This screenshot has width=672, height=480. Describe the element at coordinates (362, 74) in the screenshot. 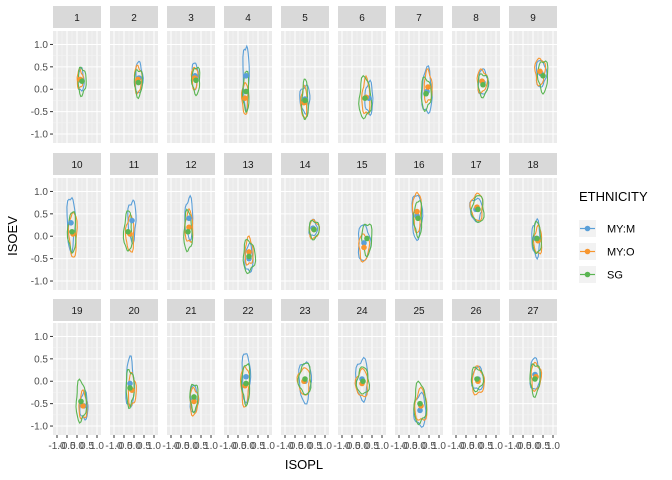

I see `facet-panel-6: 6` at that location.